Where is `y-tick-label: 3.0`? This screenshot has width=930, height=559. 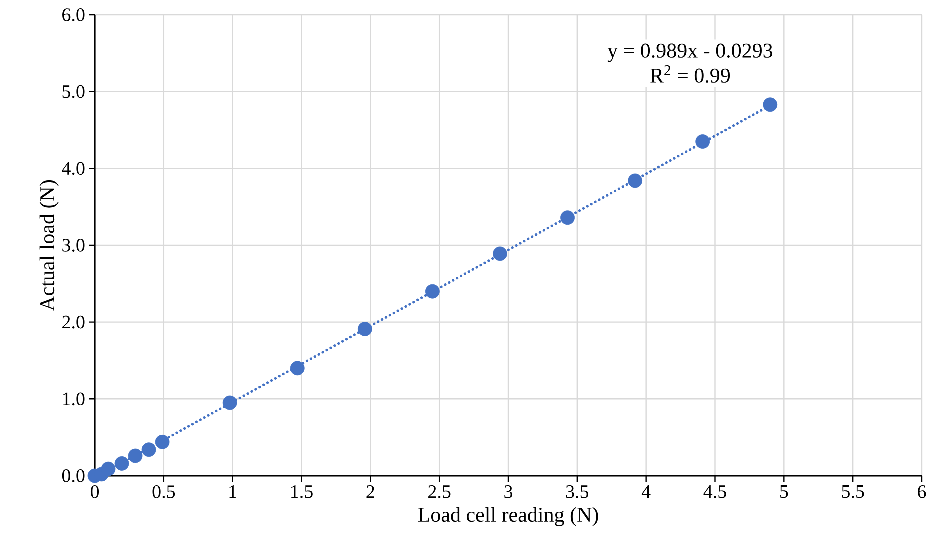
y-tick-label: 3.0 is located at coordinates (73, 245).